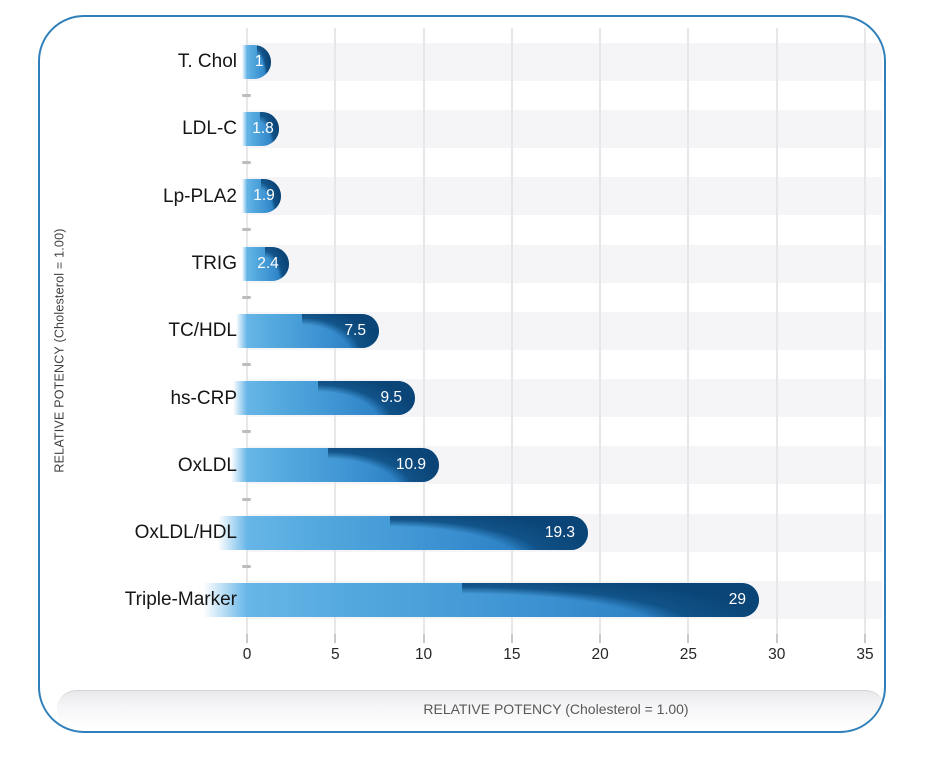 The width and height of the screenshot is (928, 763). I want to click on category-label: LDL-C, so click(209, 129).